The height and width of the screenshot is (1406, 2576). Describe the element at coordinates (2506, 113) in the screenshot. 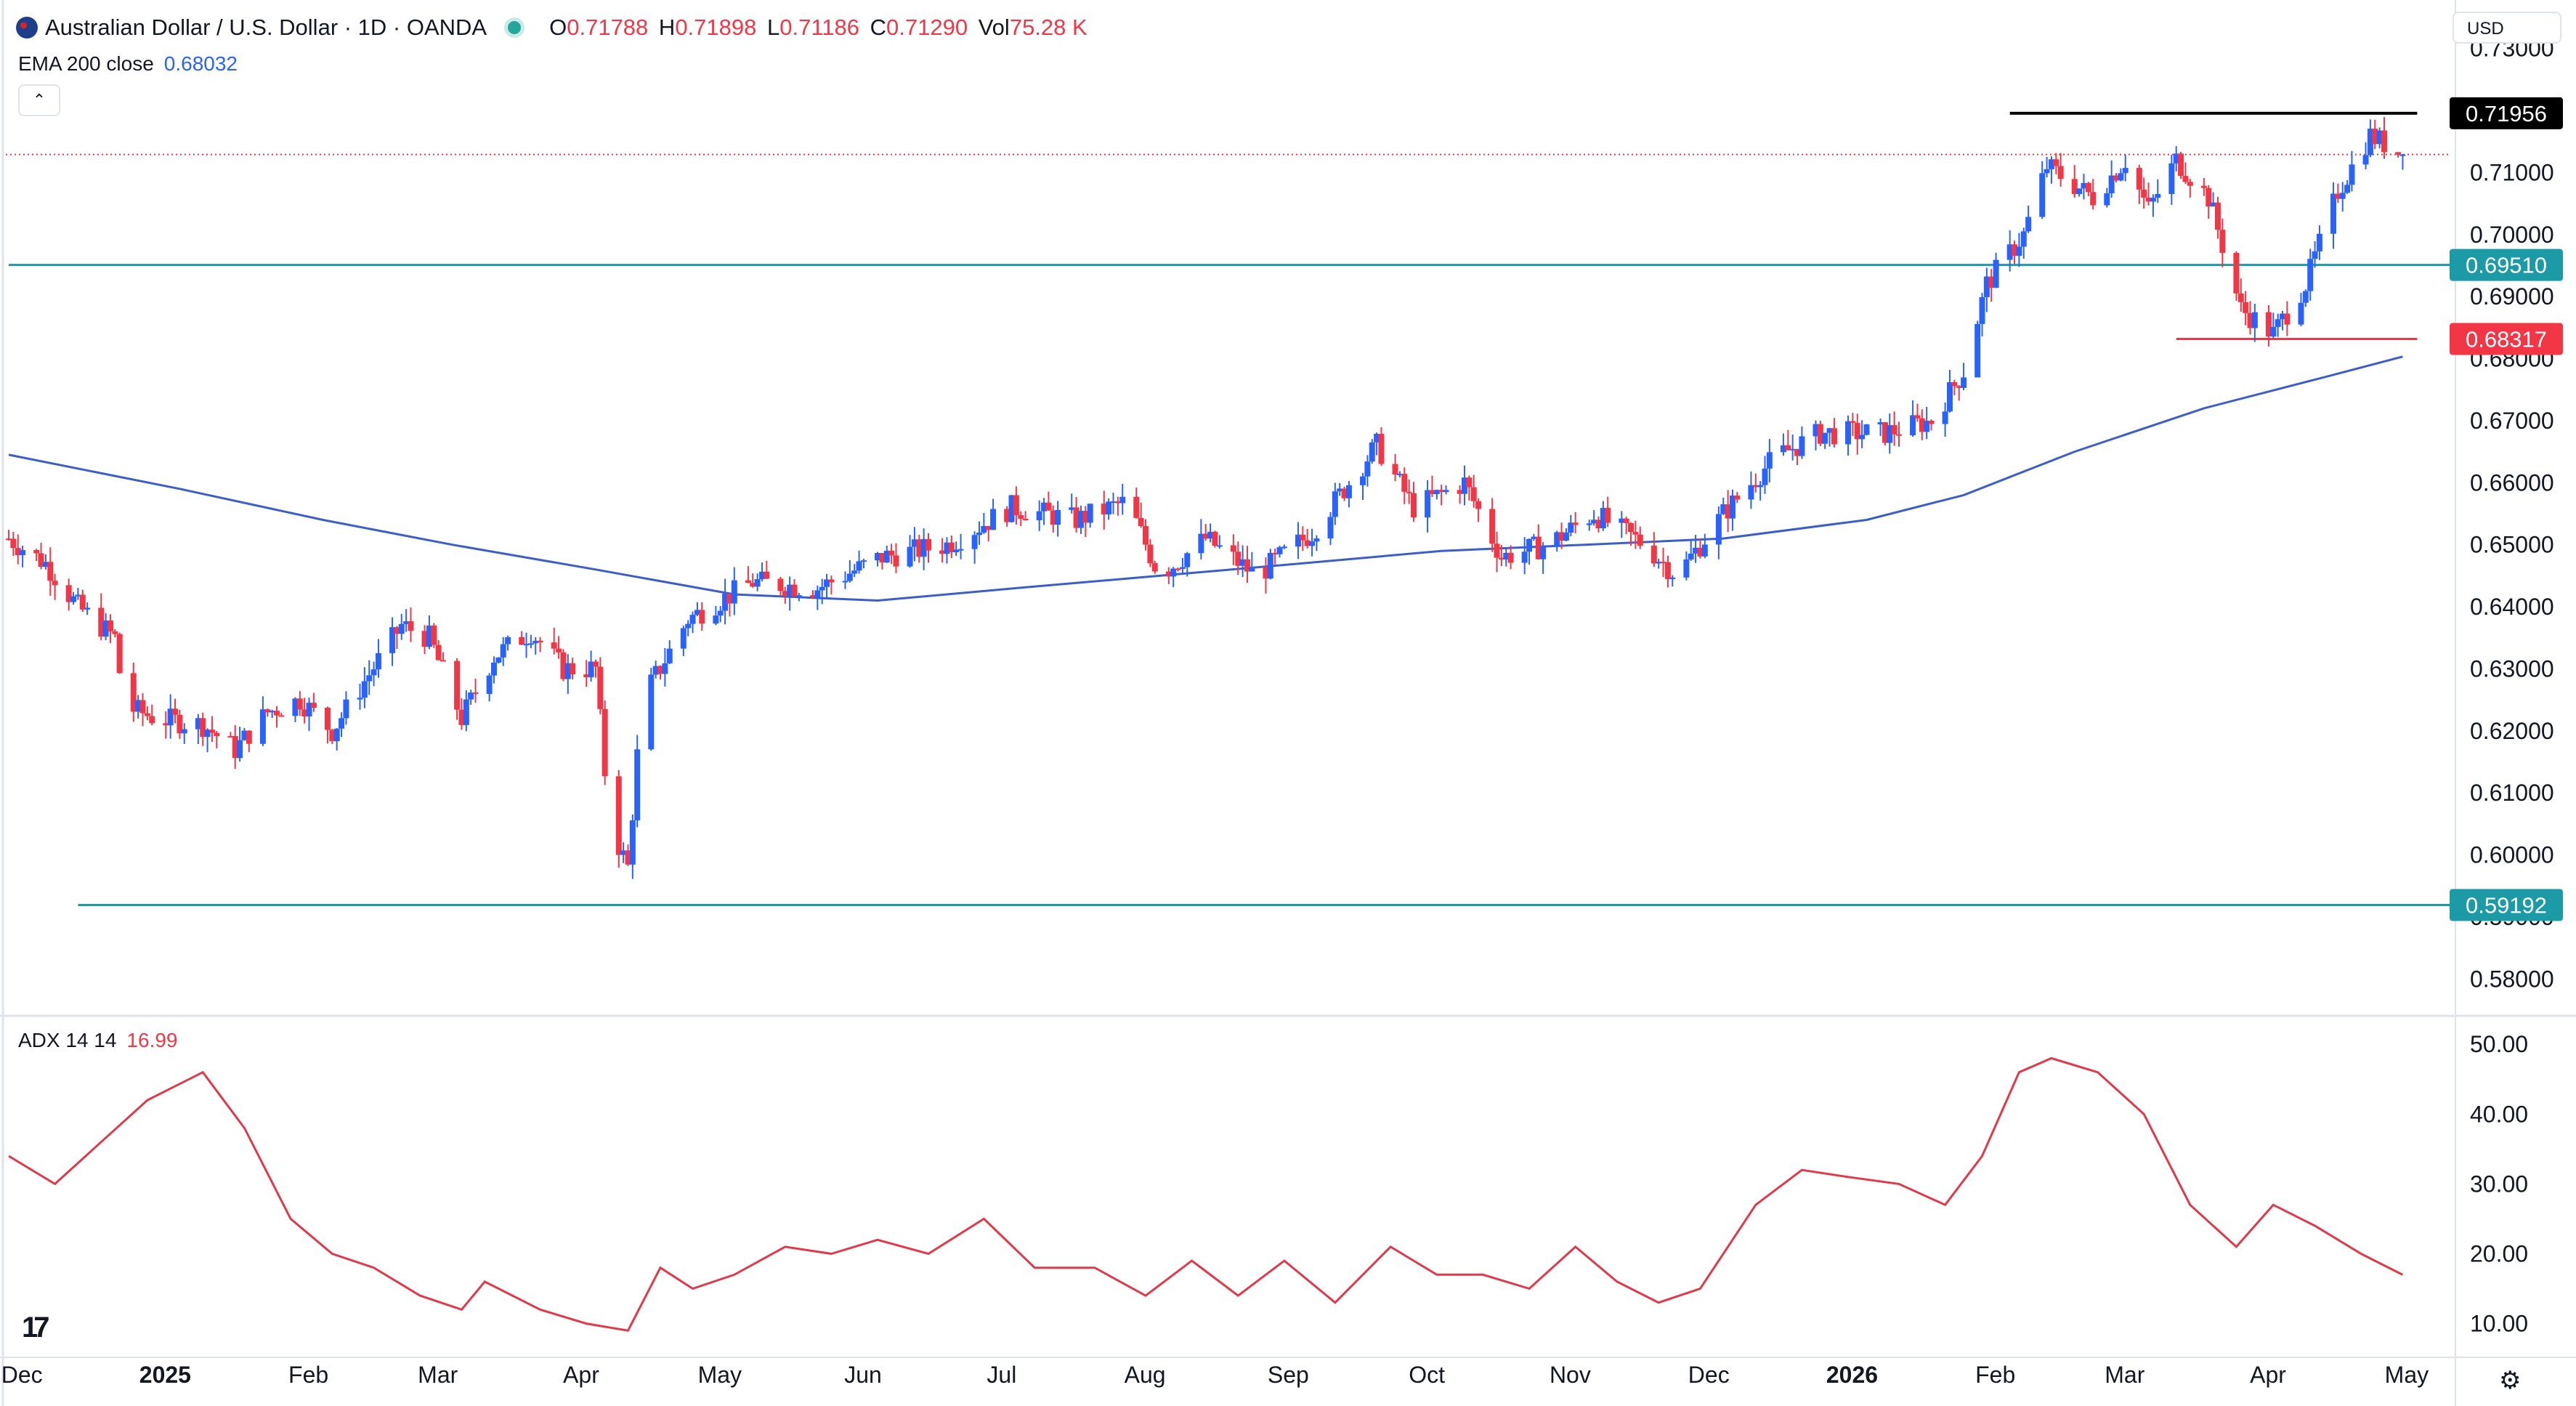

I see `level-price-tag` at that location.